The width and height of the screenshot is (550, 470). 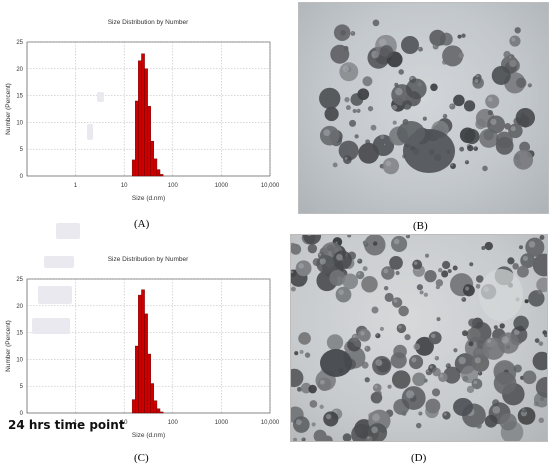 What do you see at coordinates (222, 423) in the screenshot?
I see `x-tick-label: 1000` at bounding box center [222, 423].